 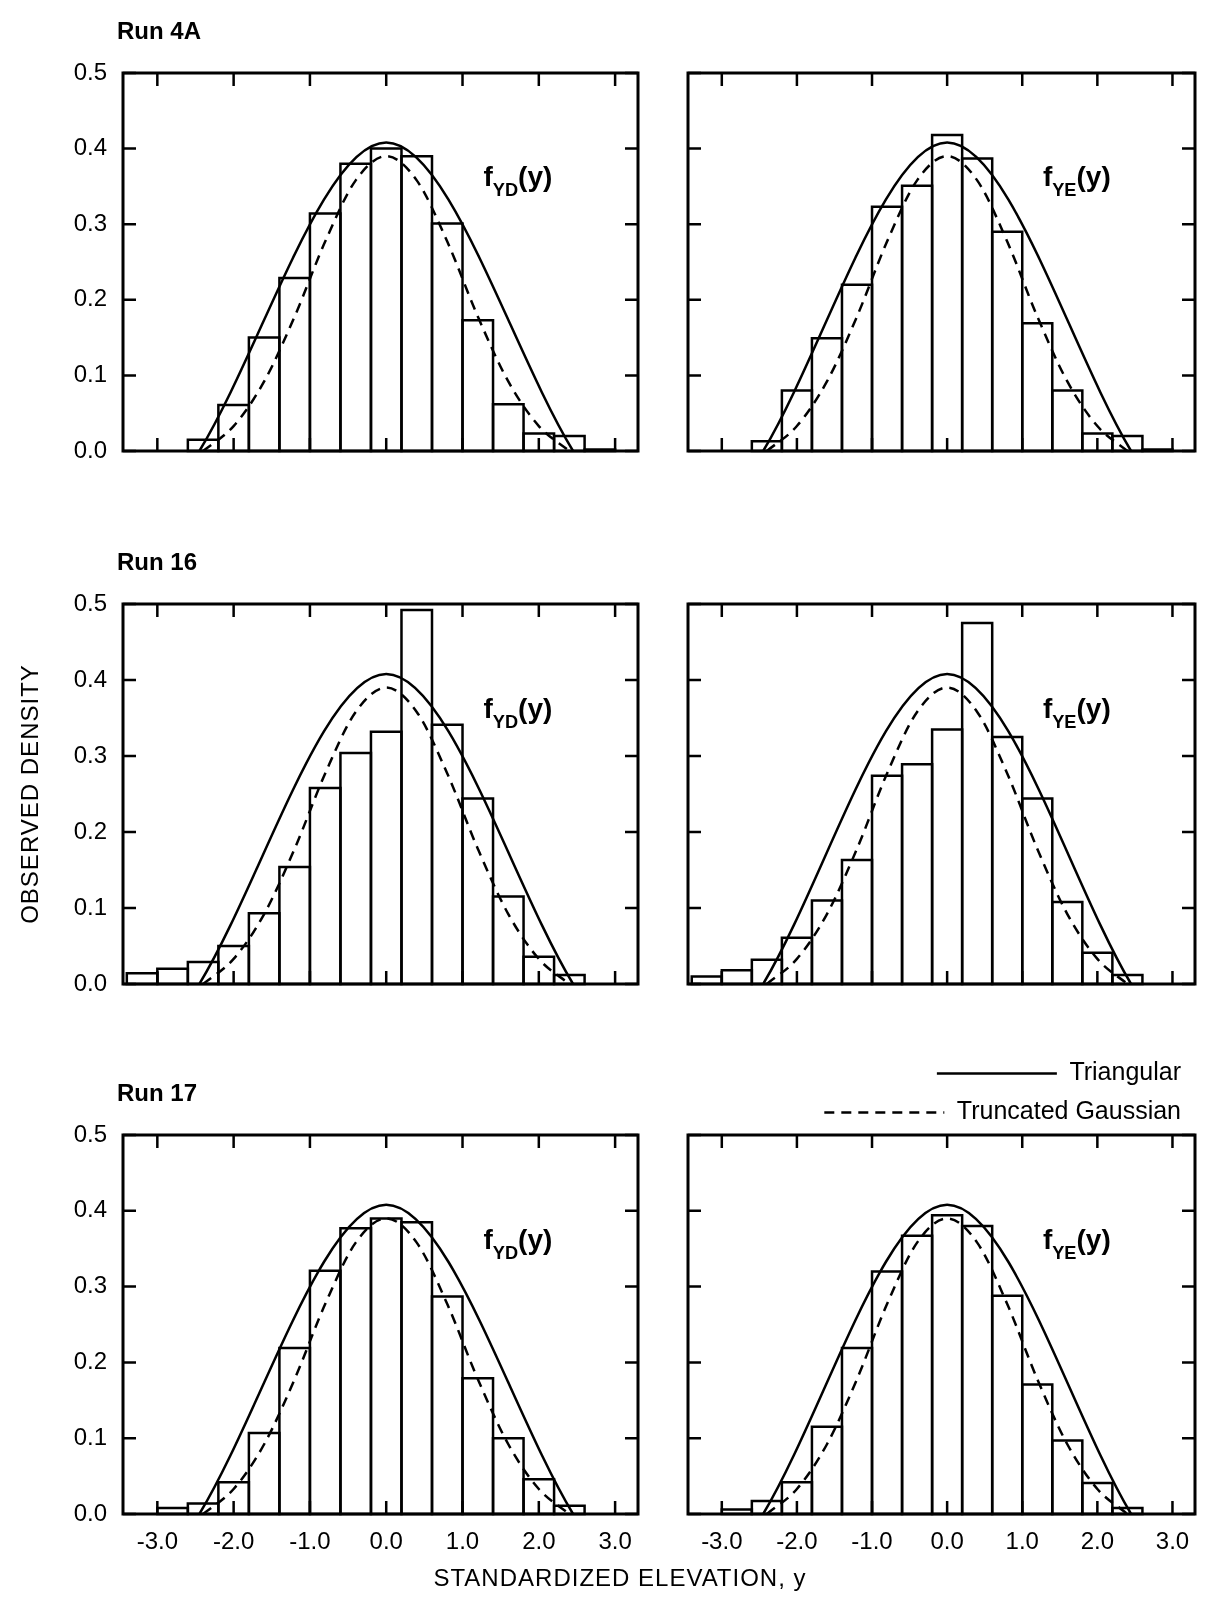 What do you see at coordinates (1125, 1071) in the screenshot?
I see `legend-label: Triangular` at bounding box center [1125, 1071].